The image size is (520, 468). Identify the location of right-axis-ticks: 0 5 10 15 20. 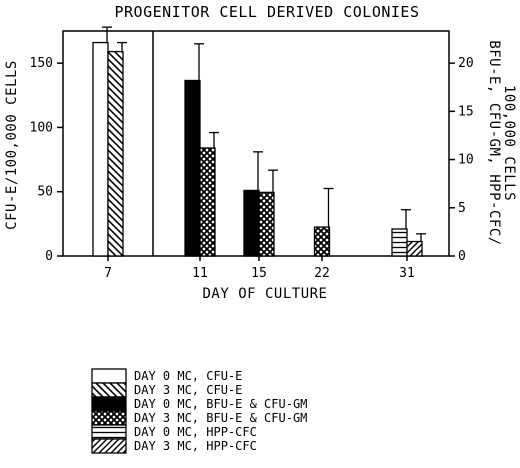
(461, 160).